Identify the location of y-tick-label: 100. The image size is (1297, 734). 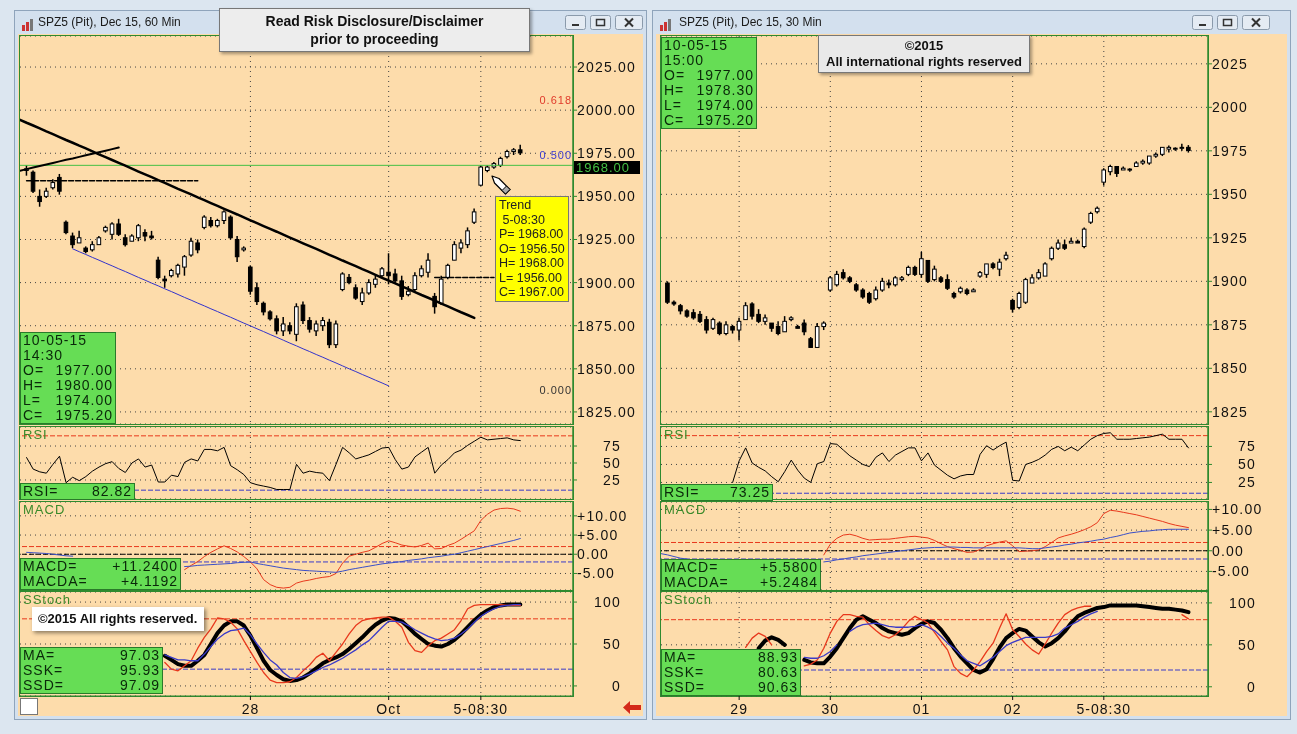
(1242, 602).